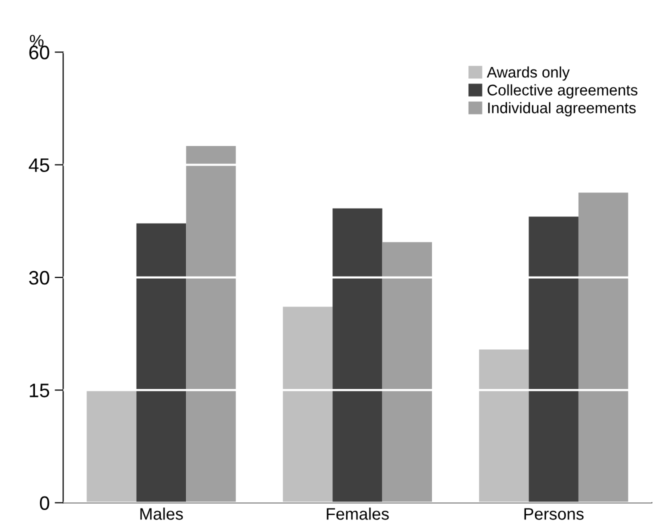 The height and width of the screenshot is (532, 665). I want to click on y-tick-label: 45, so click(39, 165).